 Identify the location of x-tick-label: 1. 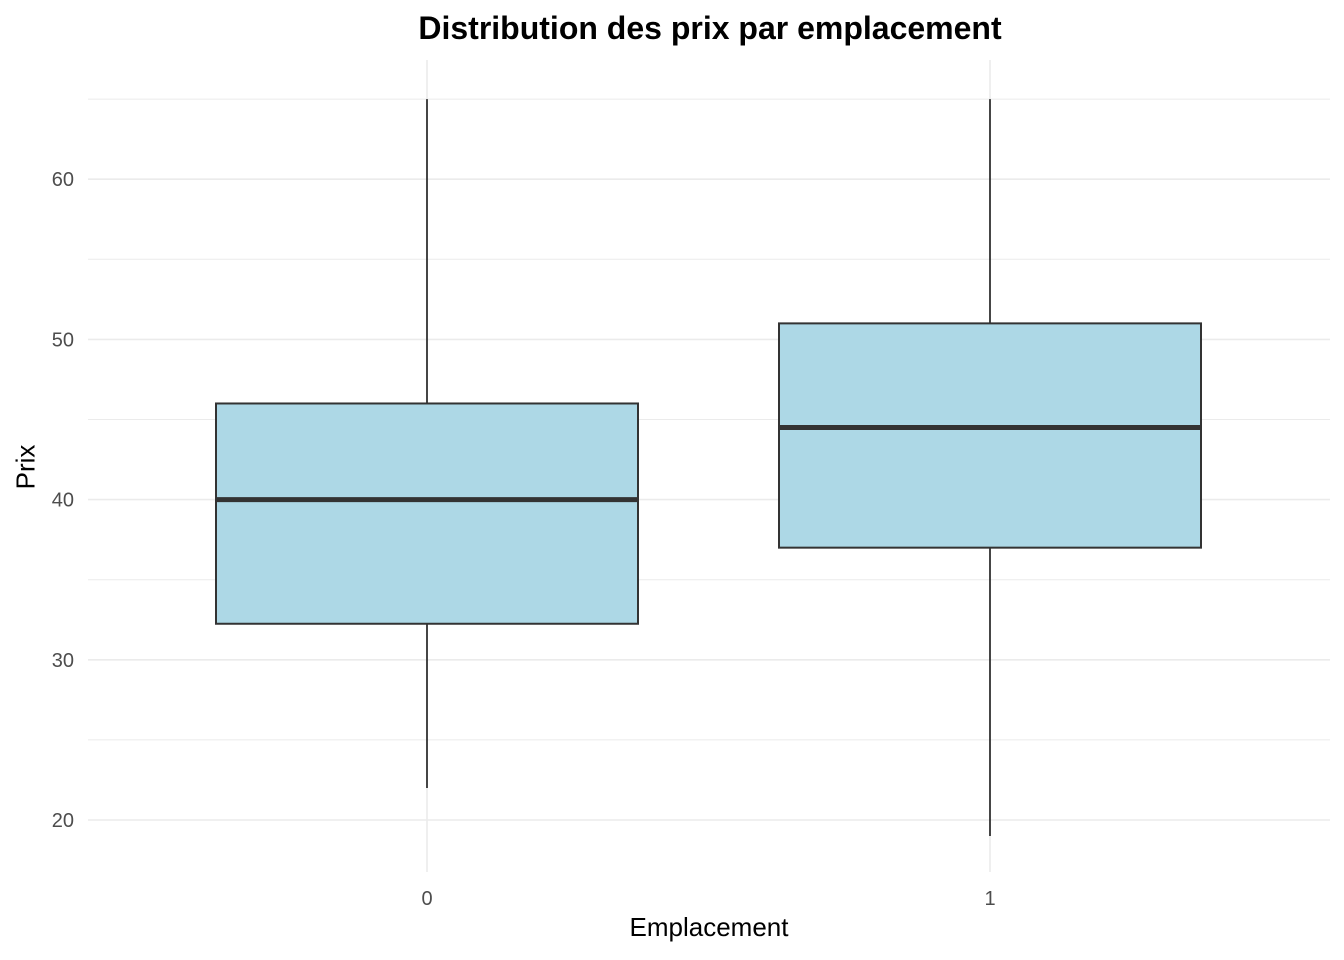
(989, 899).